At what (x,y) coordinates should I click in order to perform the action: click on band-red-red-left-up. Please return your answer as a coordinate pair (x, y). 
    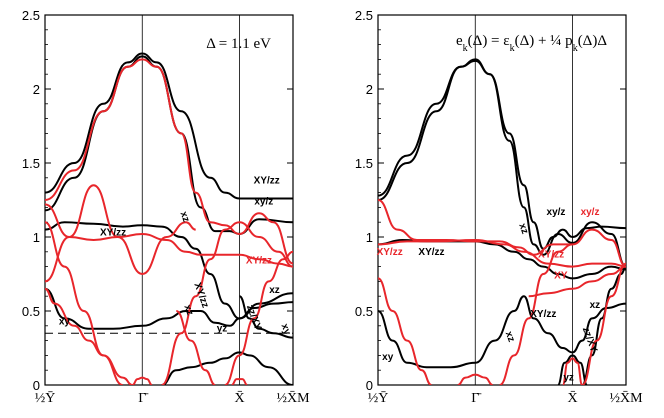
    Looking at the image, I should click on (120, 233).